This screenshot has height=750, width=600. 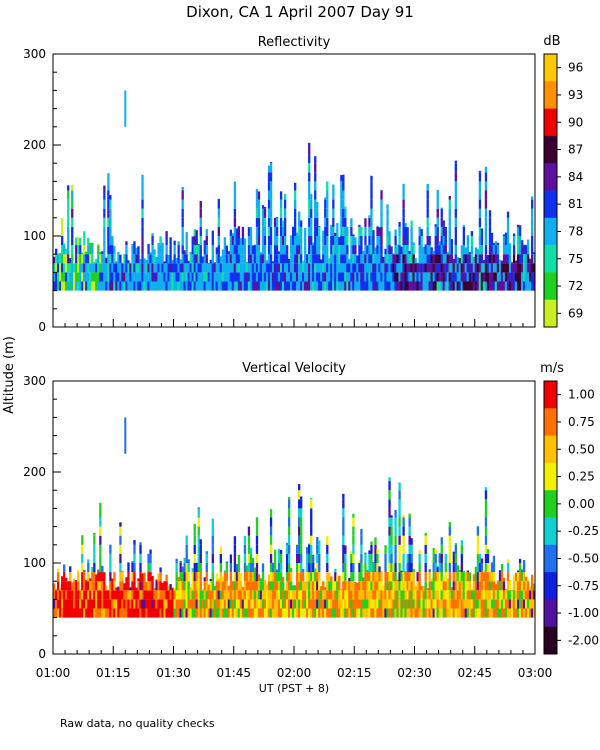 What do you see at coordinates (300, 12) in the screenshot?
I see `figure-title: Dixon, CA 1 April 2007 Day 91` at bounding box center [300, 12].